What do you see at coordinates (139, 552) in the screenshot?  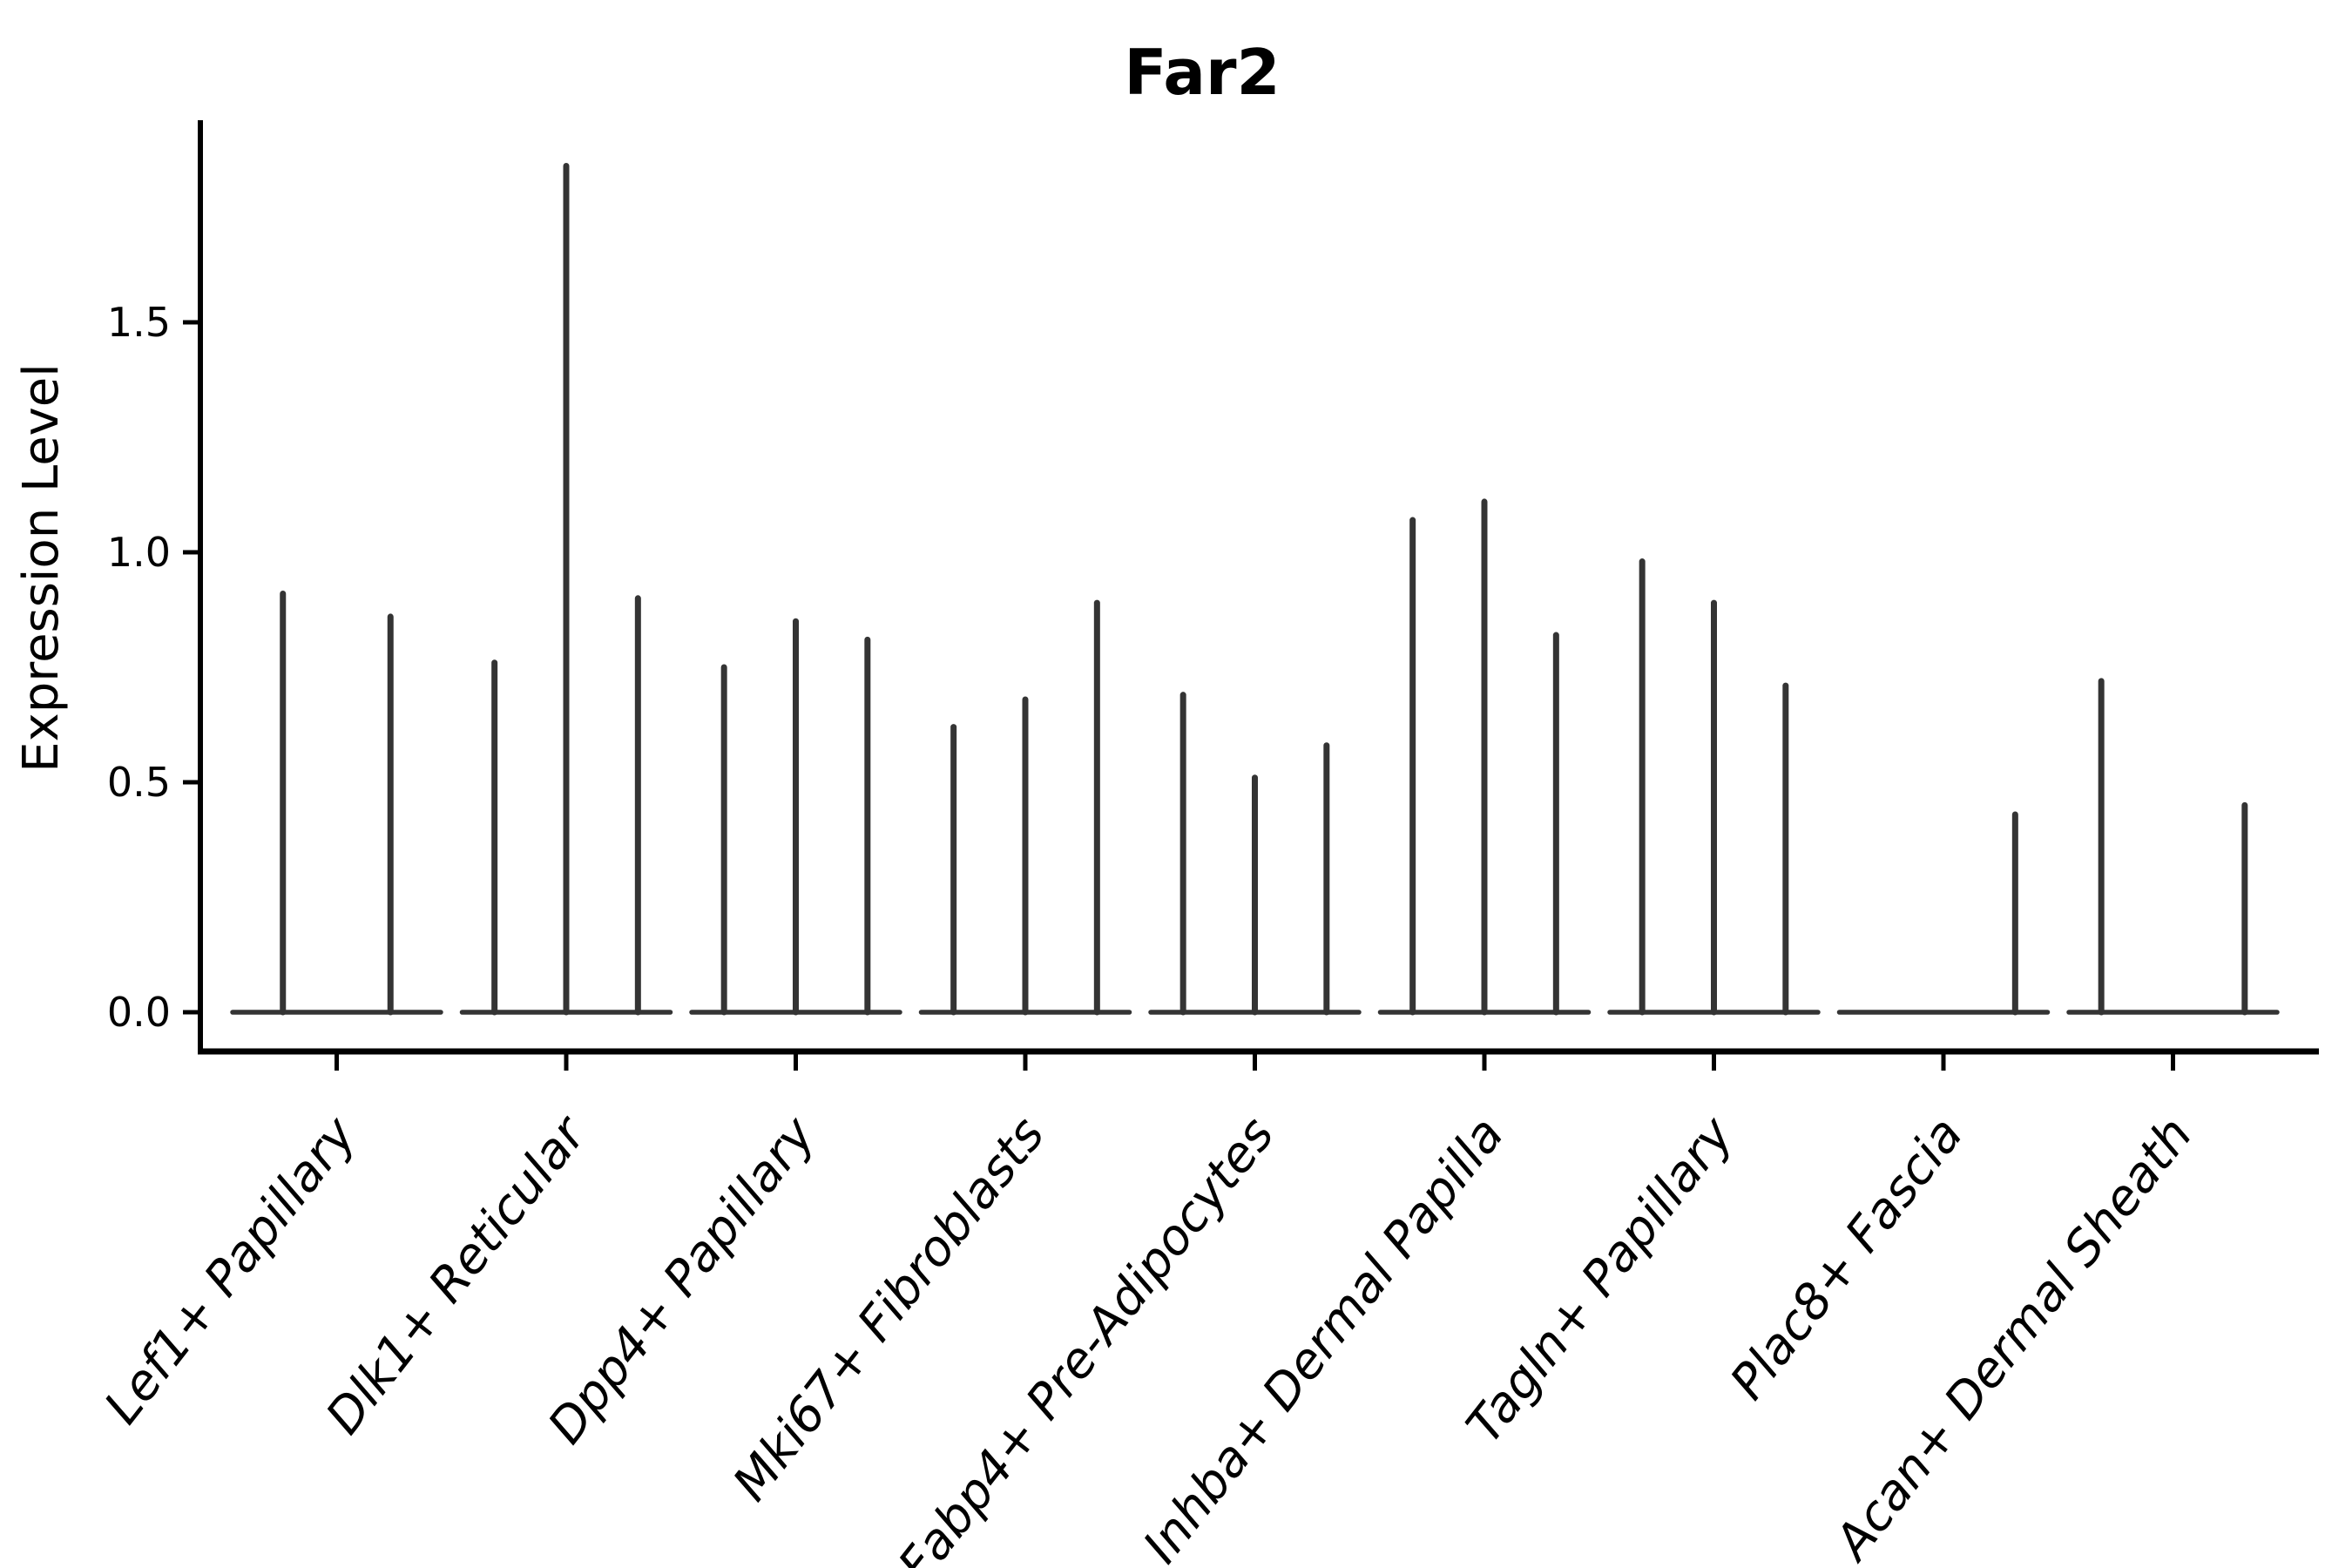 I see `y-tick-label: 1.0` at bounding box center [139, 552].